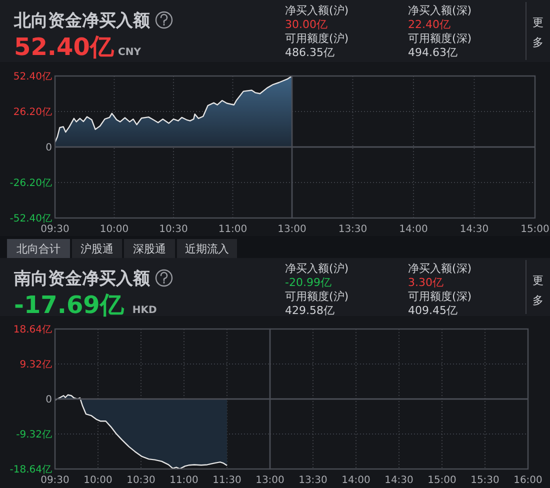  Describe the element at coordinates (433, 52) in the screenshot. I see `text: 494.63亿` at that location.